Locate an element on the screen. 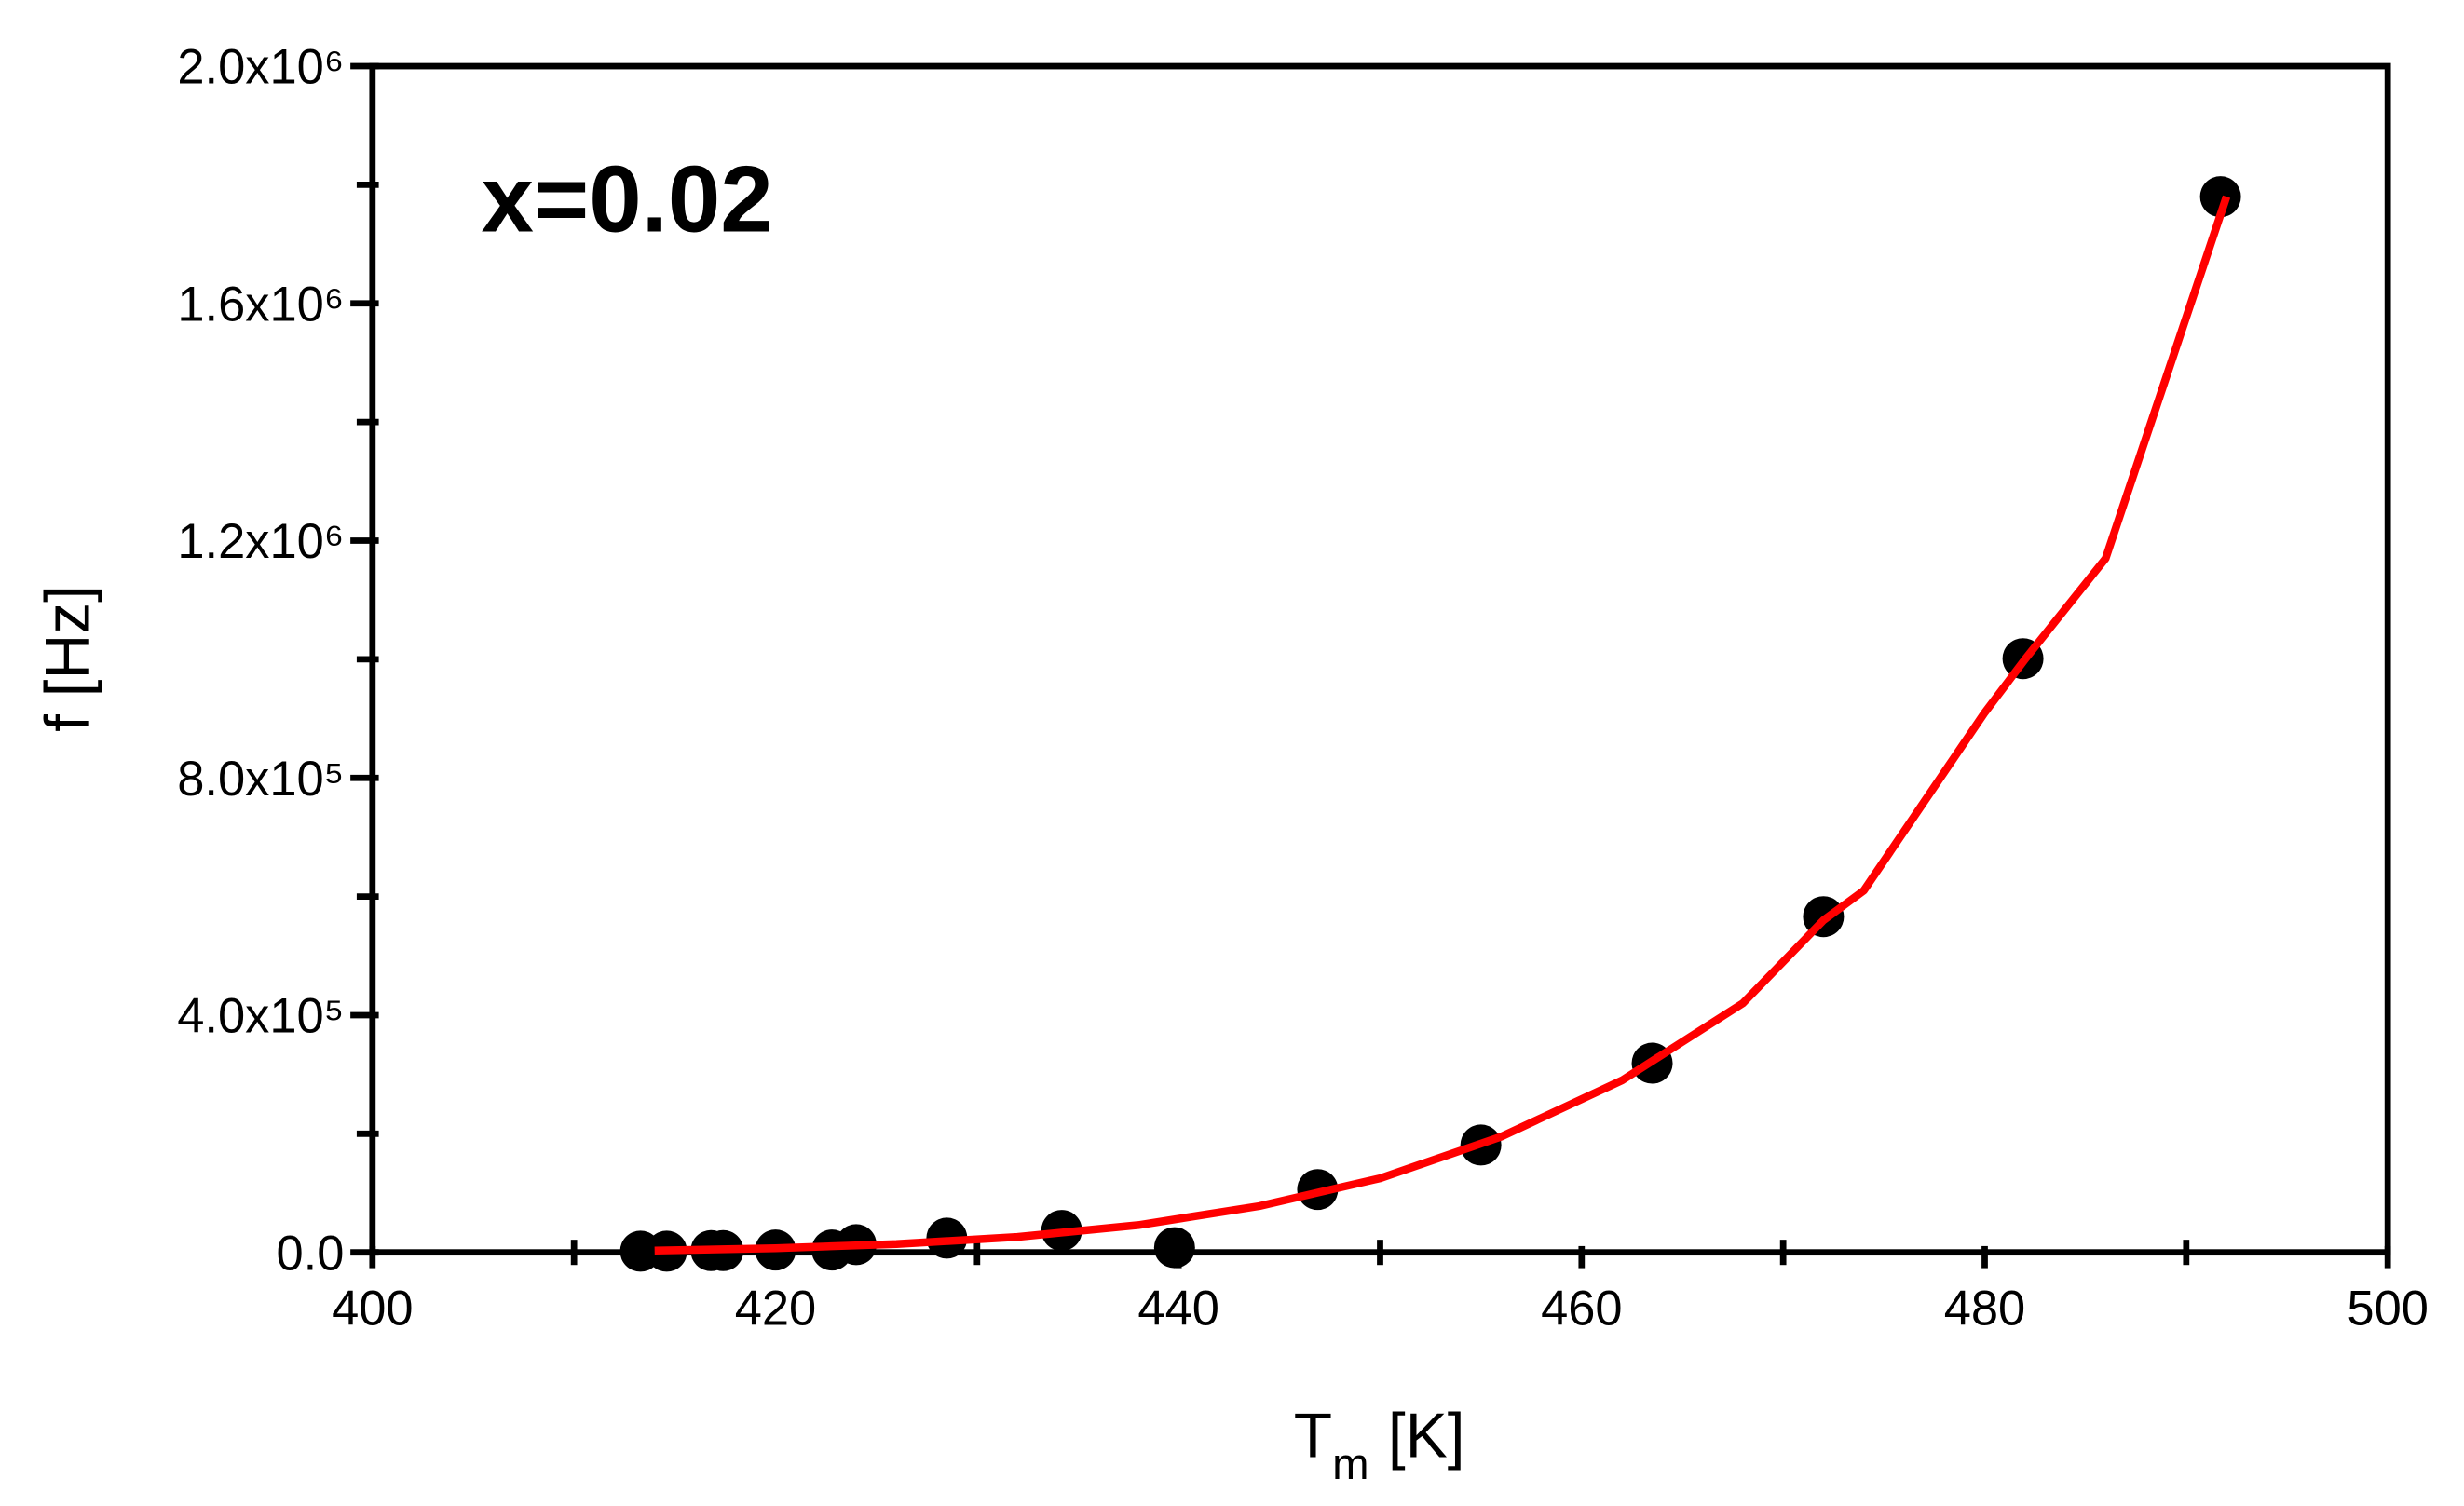 This screenshot has height=1506, width=2464. x-axis-label-sub: m is located at coordinates (1350, 1464).